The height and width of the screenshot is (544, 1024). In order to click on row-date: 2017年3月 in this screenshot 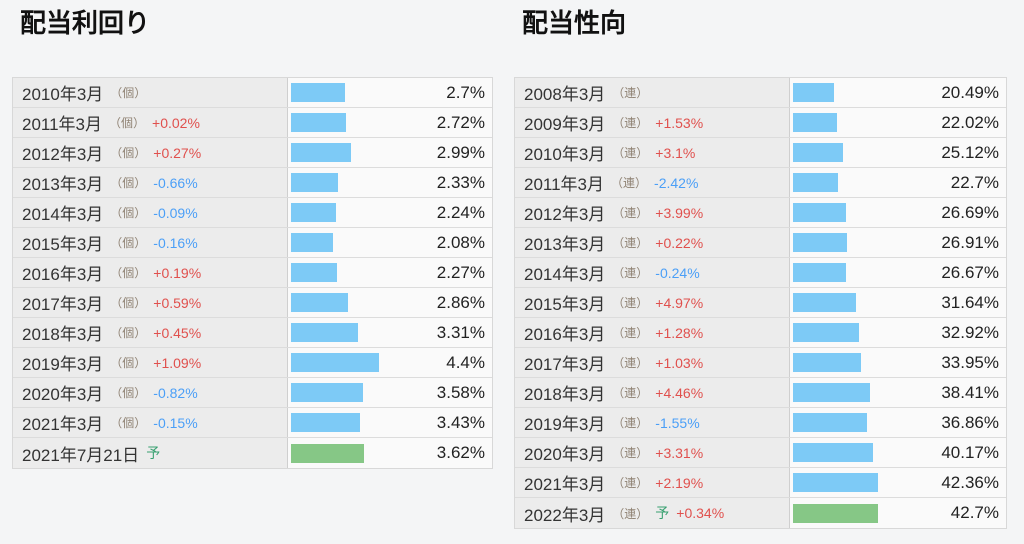, I will do `click(565, 364)`.